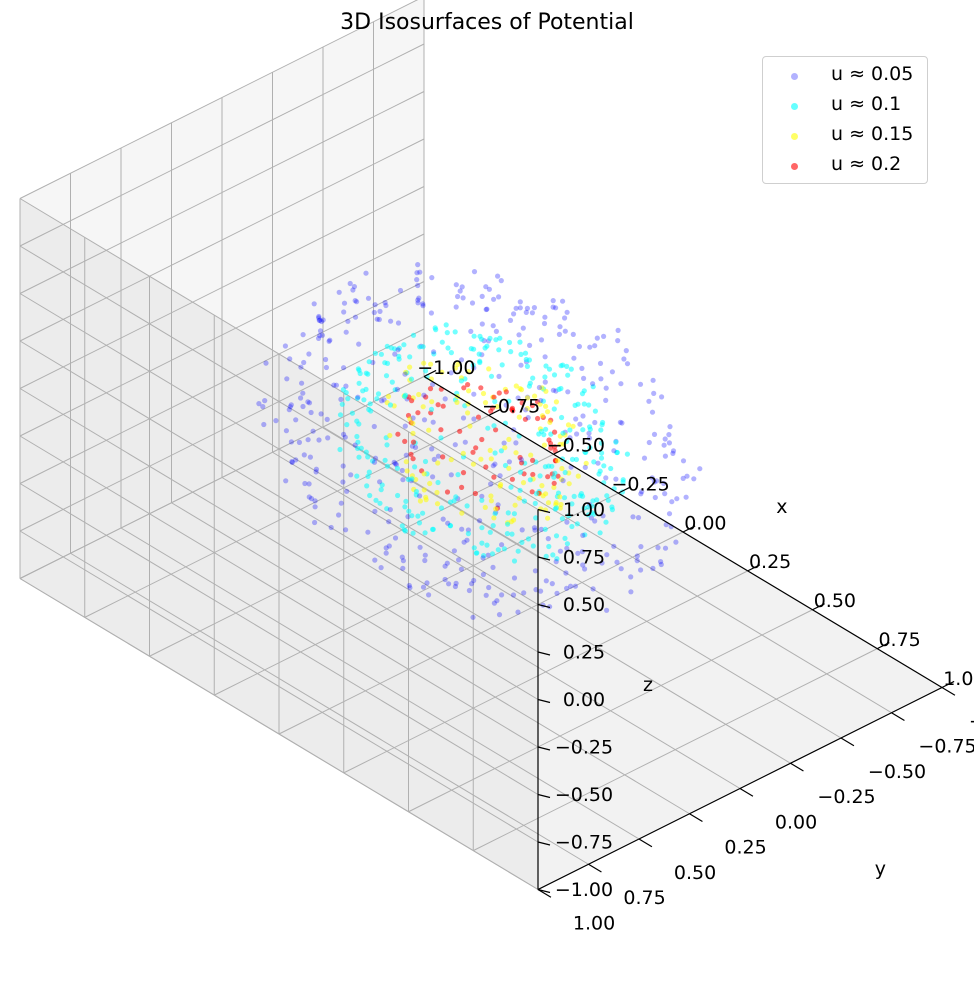 Image resolution: width=974 pixels, height=989 pixels. I want to click on legend-label: u ≈ 0.1, so click(866, 104).